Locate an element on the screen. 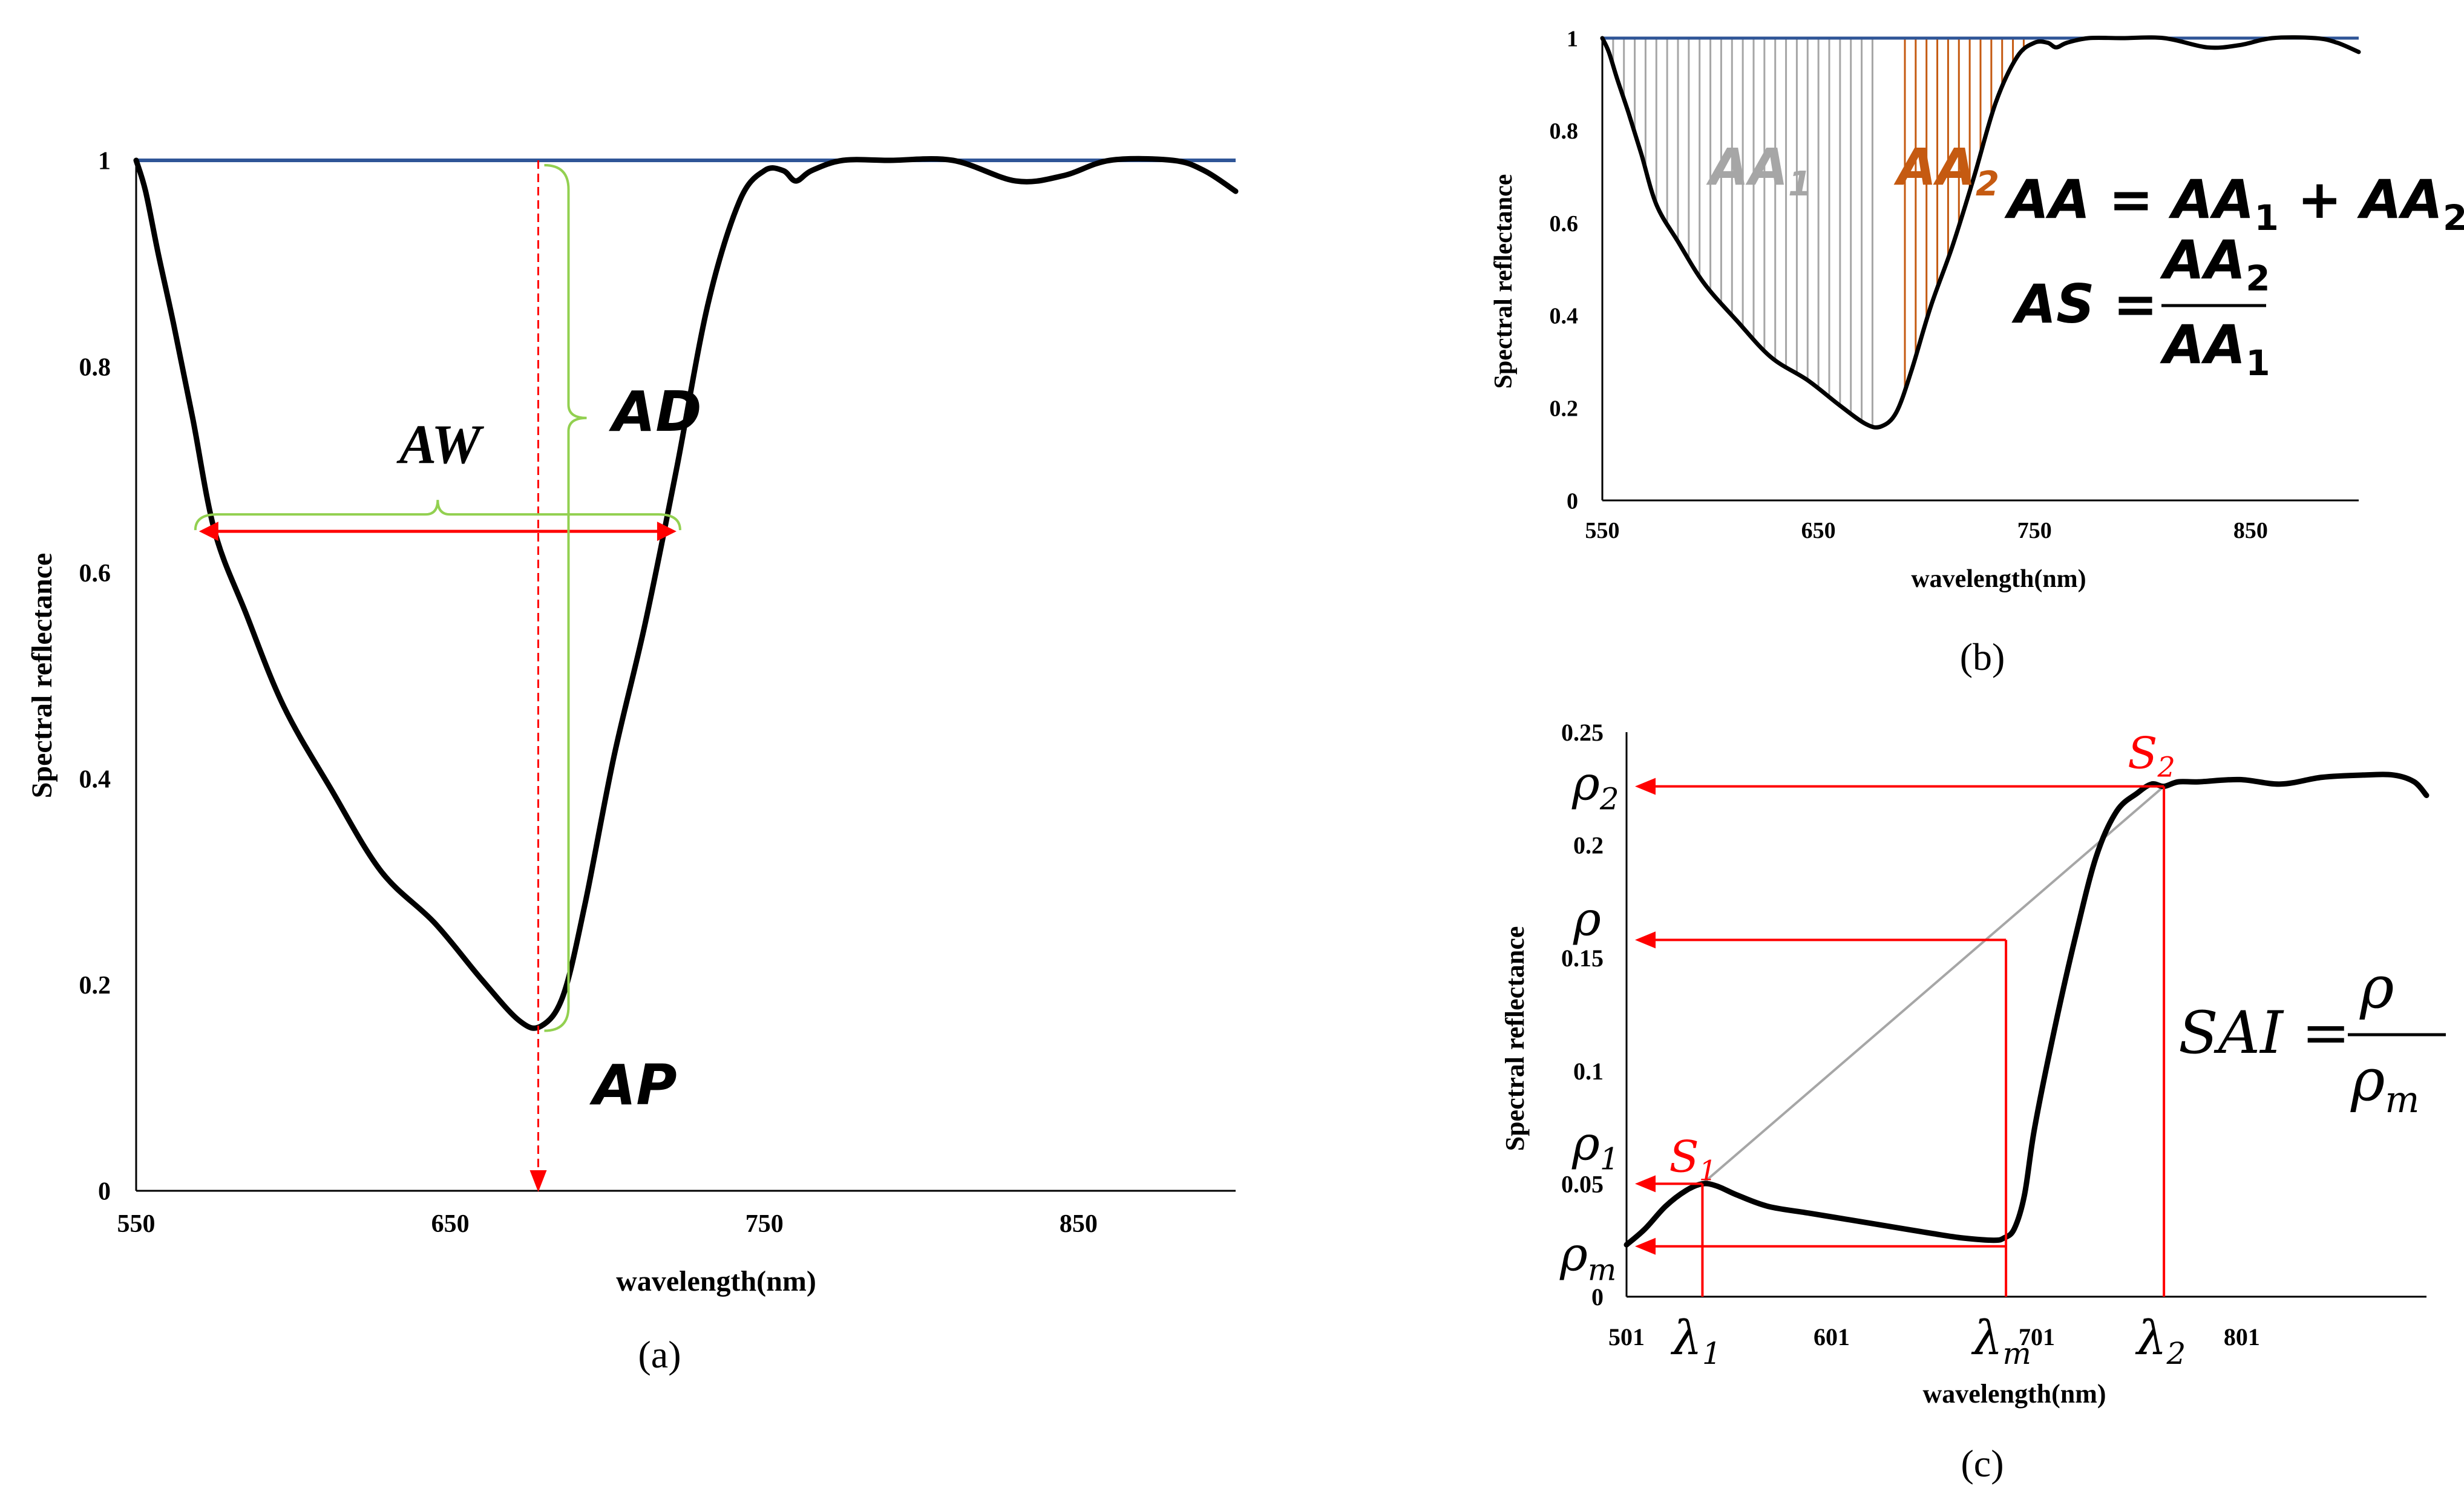  rho2-label-main: ρ is located at coordinates (1586, 784).